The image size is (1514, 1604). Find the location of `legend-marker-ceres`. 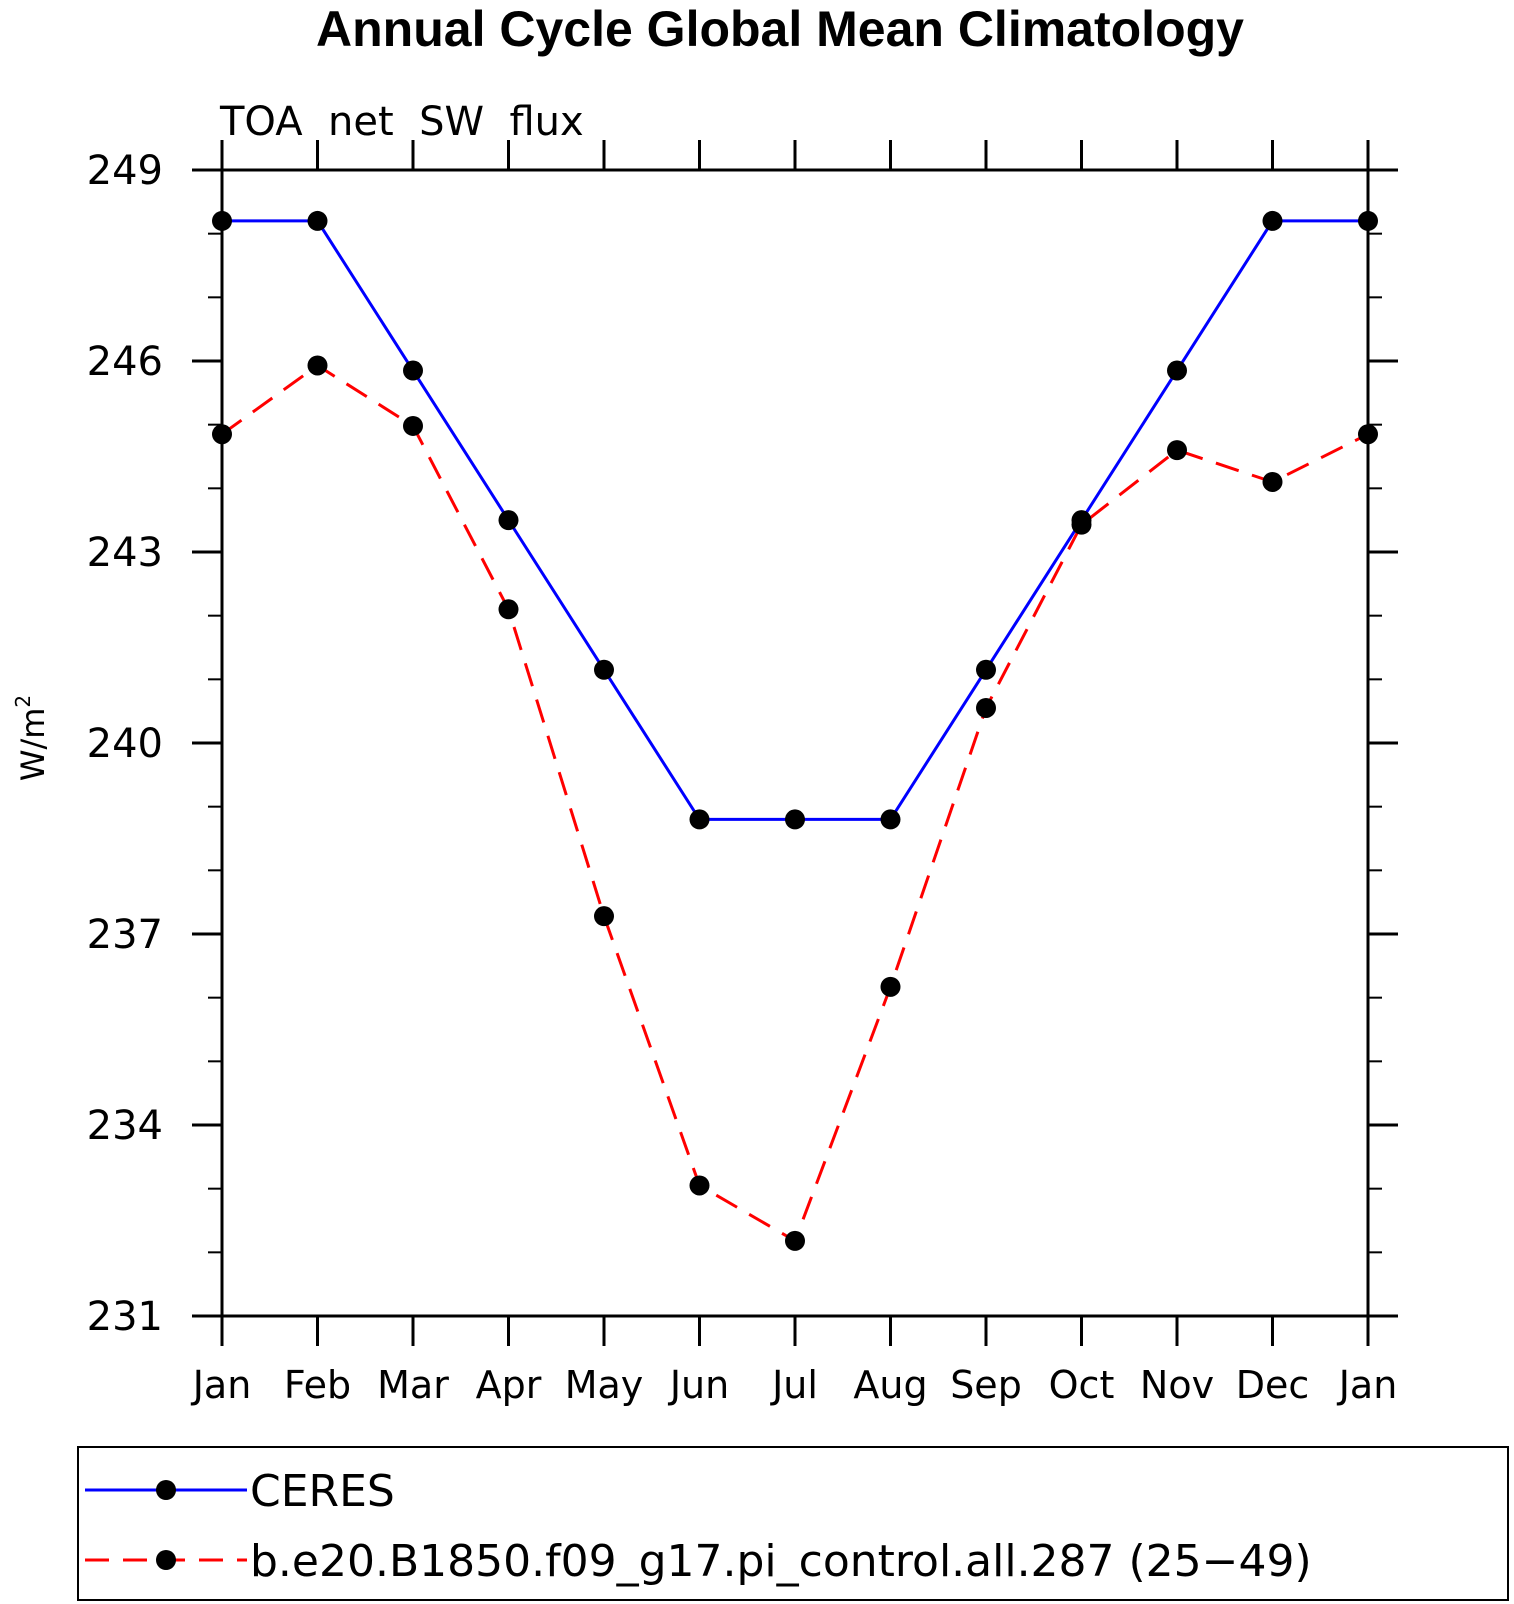

legend-marker-ceres is located at coordinates (166, 1490).